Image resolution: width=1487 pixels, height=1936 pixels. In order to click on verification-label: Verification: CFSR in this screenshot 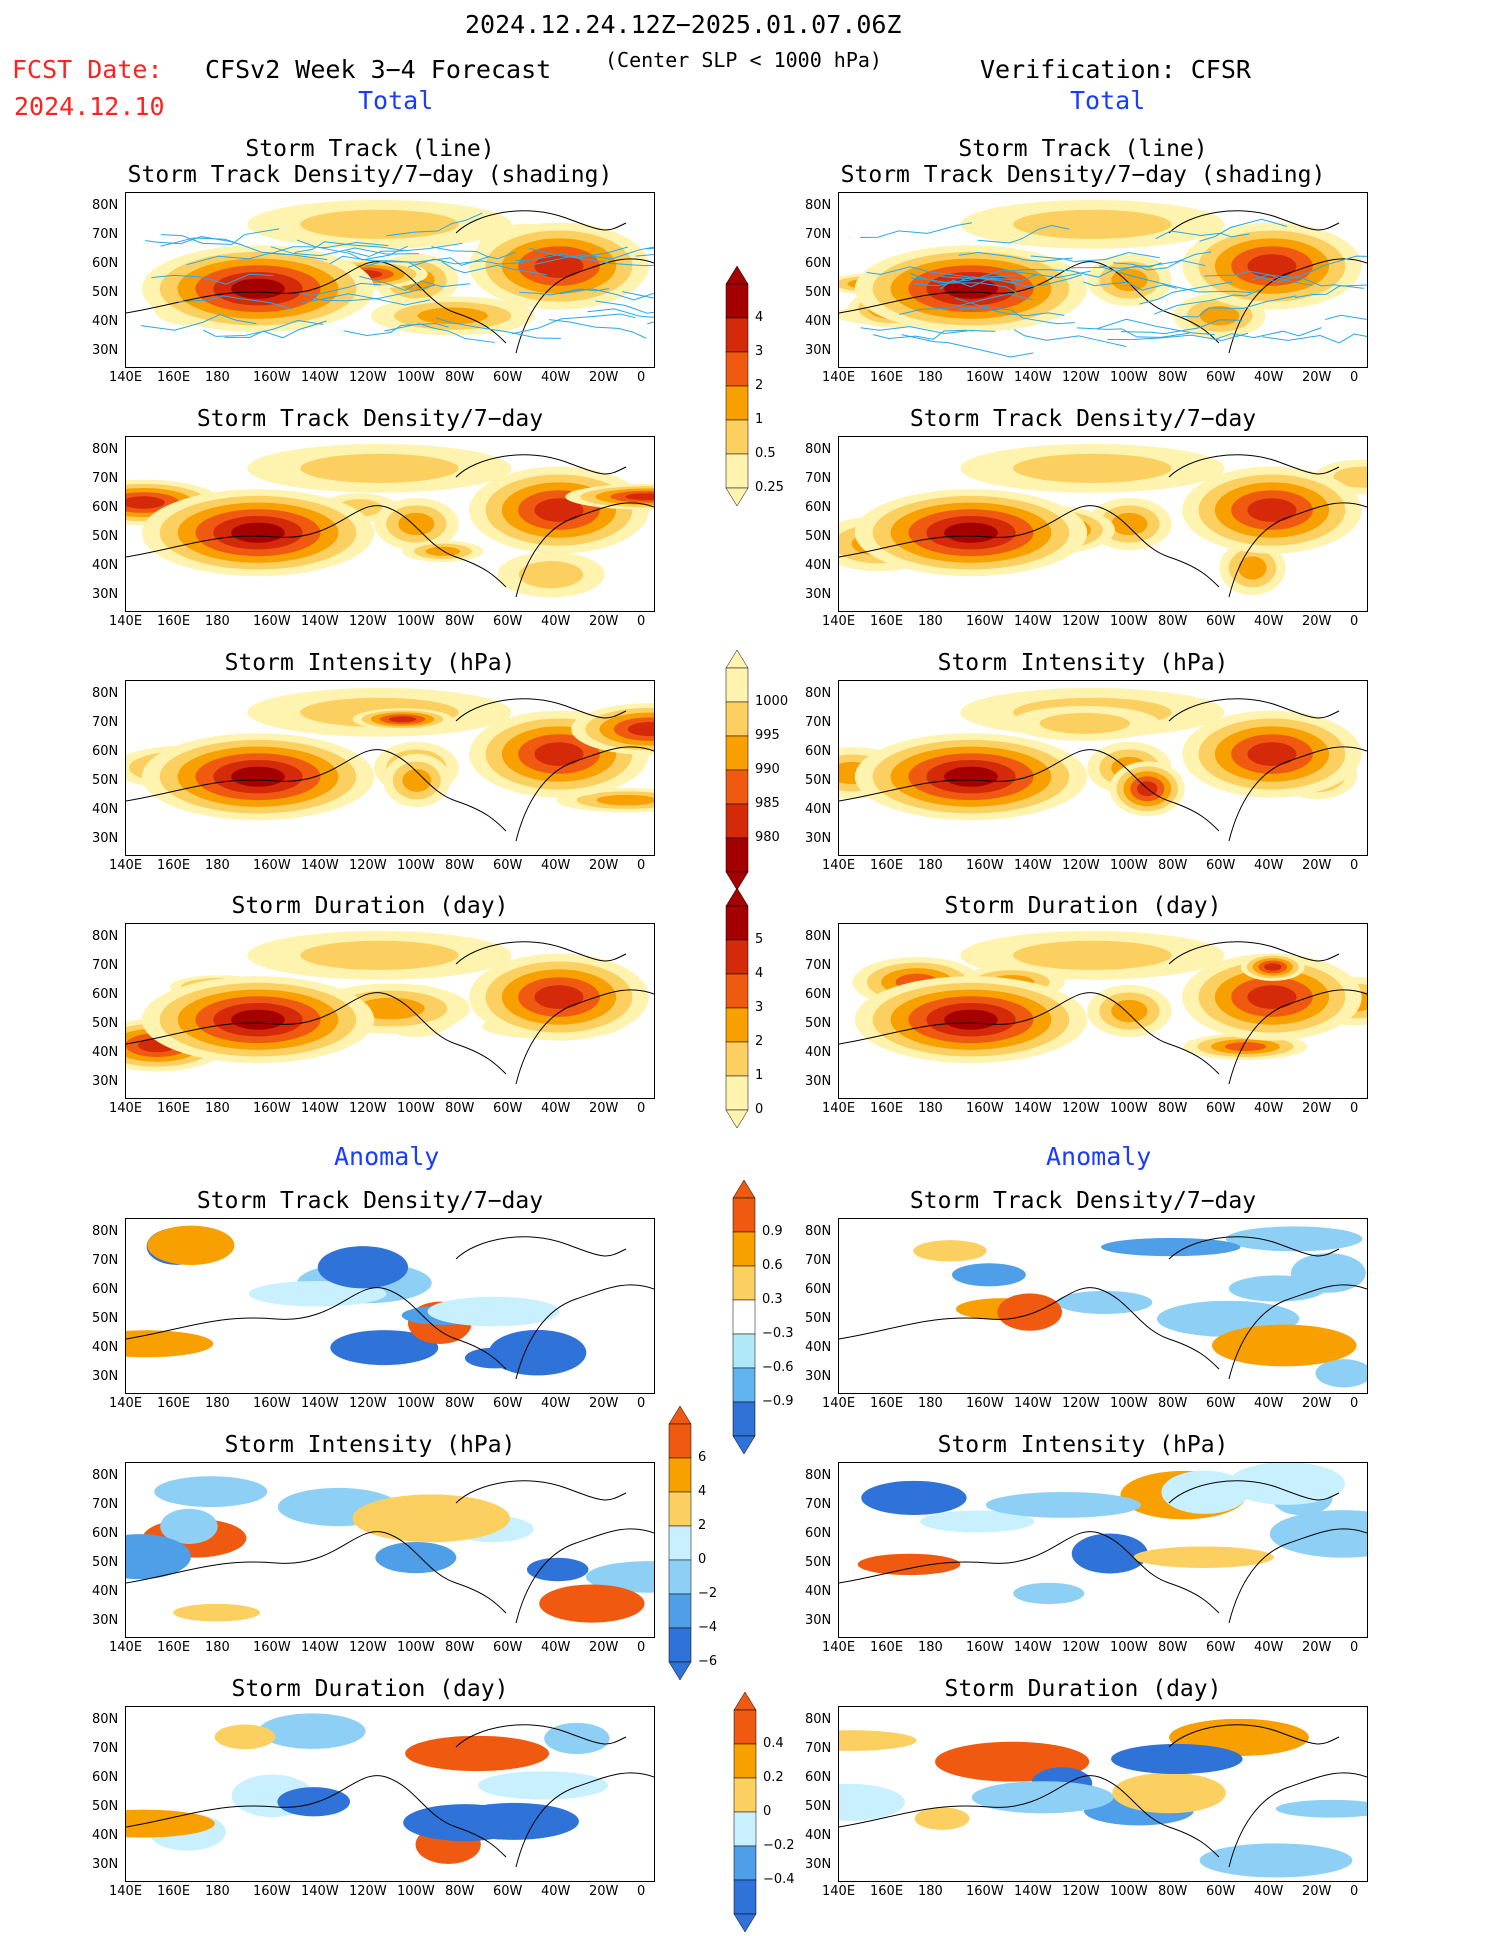, I will do `click(1115, 69)`.